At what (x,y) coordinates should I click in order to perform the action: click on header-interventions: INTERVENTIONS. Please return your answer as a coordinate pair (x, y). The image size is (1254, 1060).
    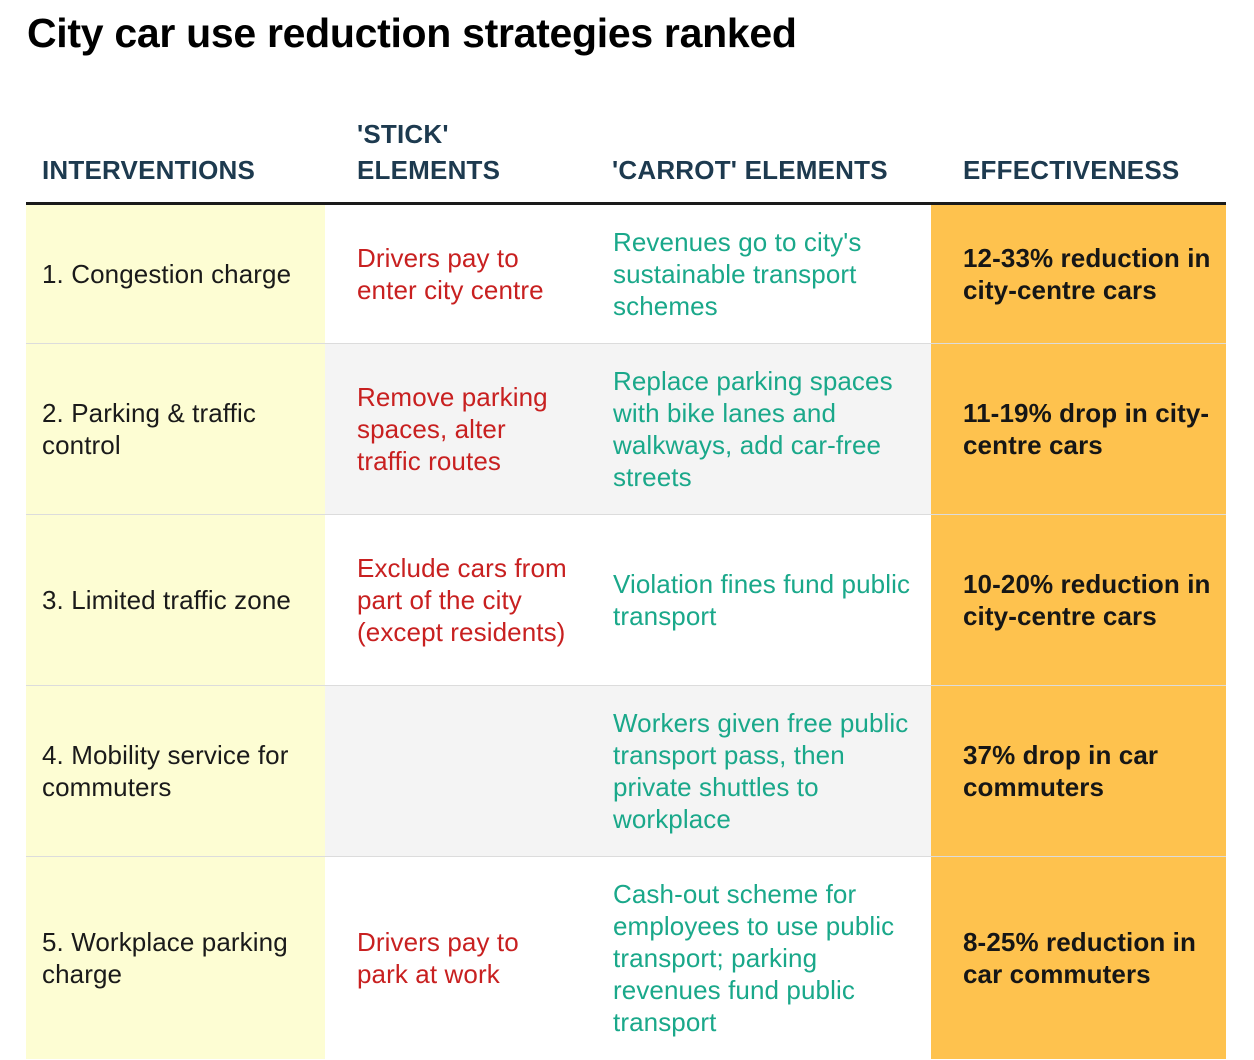
    Looking at the image, I should click on (148, 150).